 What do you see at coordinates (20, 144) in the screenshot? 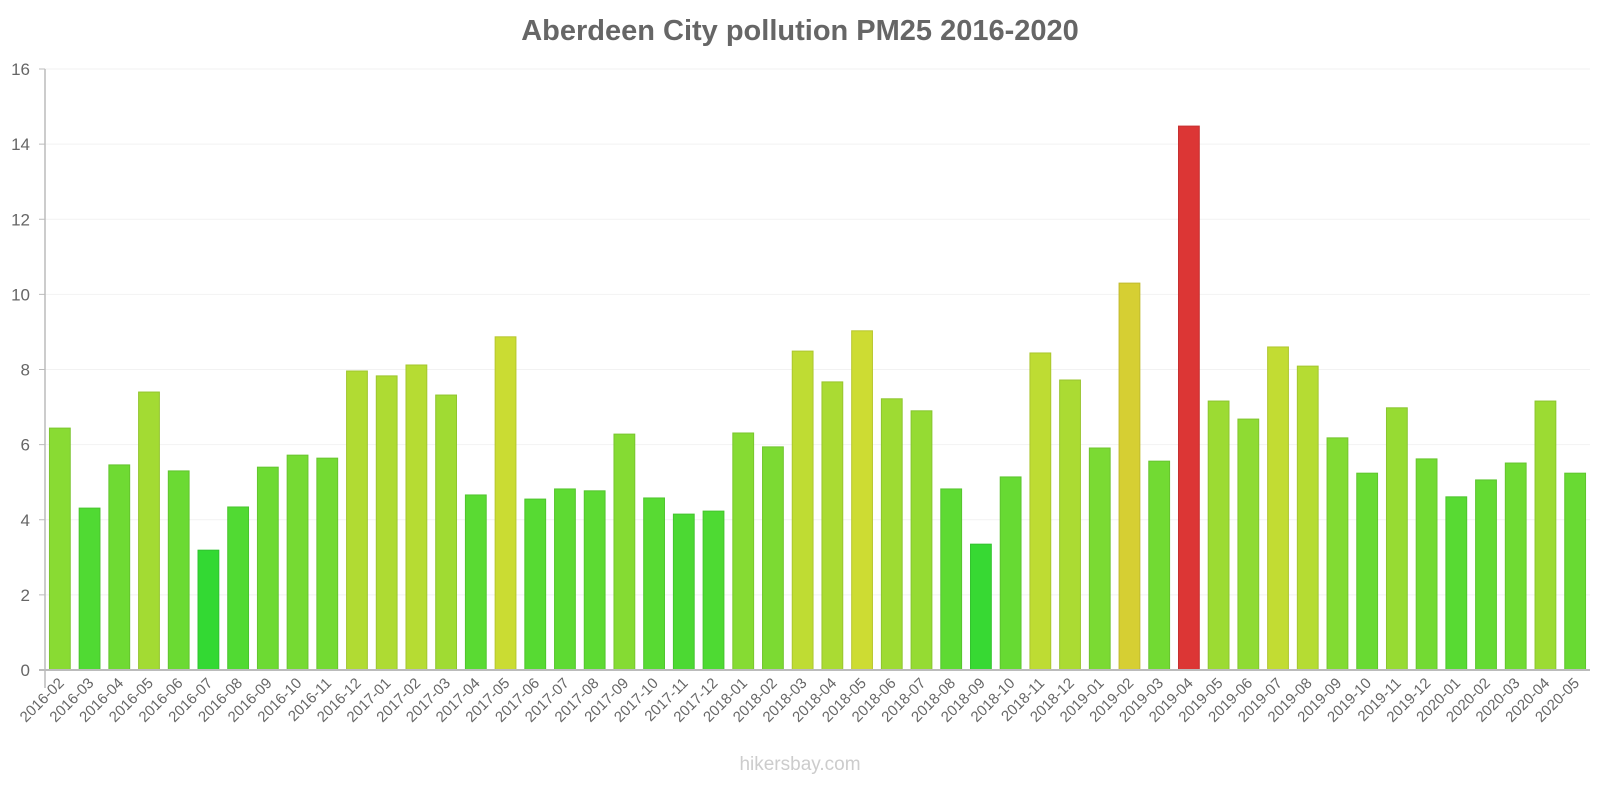
I see `y-tick-label: 14` at bounding box center [20, 144].